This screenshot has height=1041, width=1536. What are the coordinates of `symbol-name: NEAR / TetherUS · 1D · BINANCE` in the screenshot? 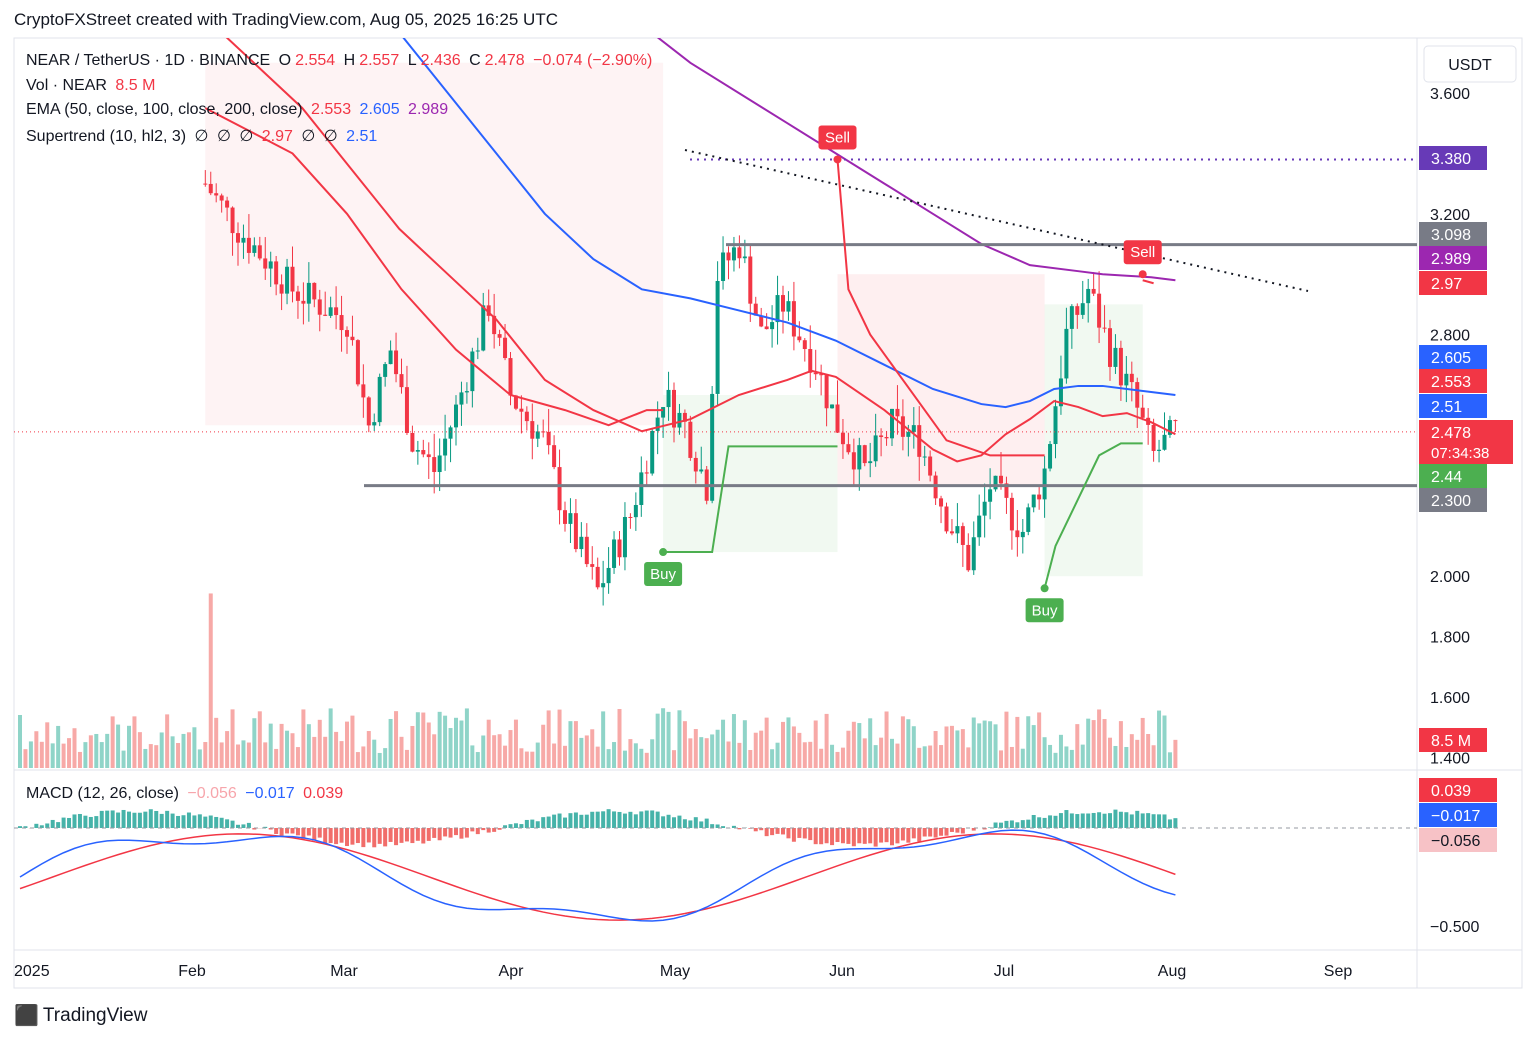 It's located at (148, 60).